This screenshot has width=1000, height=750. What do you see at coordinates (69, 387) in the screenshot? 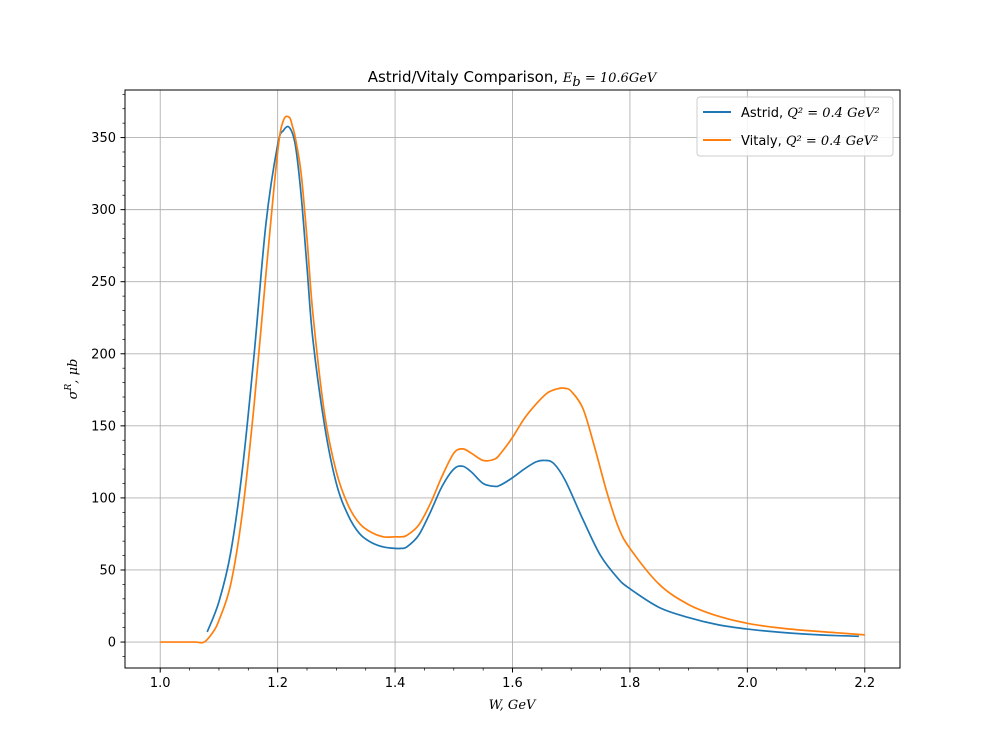
I see `y-axis-label-sup: R` at bounding box center [69, 387].